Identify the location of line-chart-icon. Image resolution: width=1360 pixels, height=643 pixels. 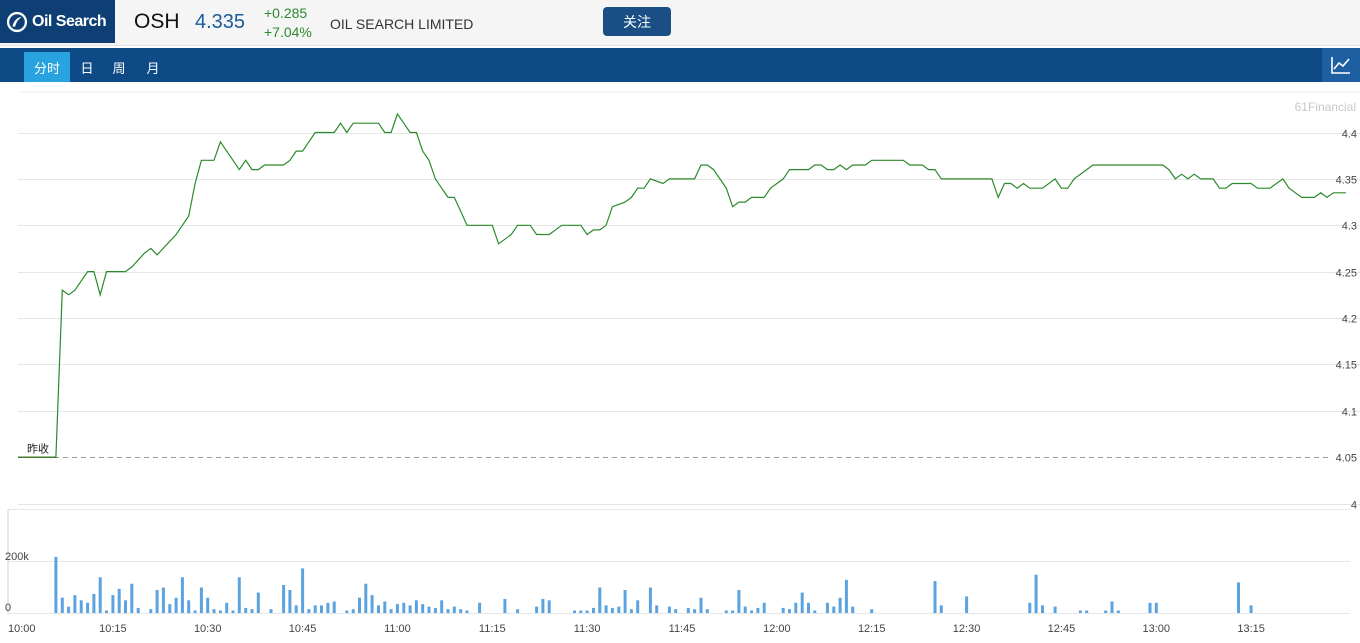
(1340, 65).